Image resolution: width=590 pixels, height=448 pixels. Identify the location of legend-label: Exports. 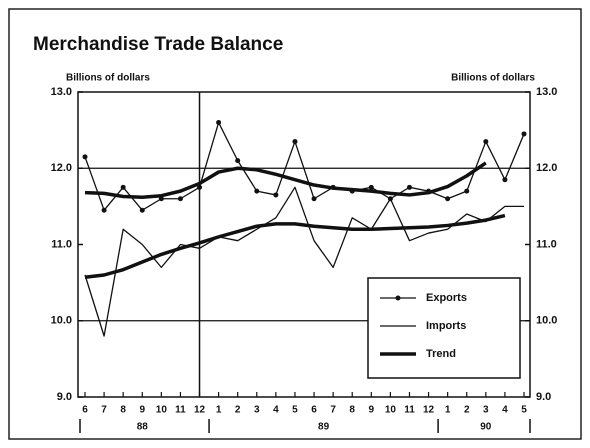
(446, 298).